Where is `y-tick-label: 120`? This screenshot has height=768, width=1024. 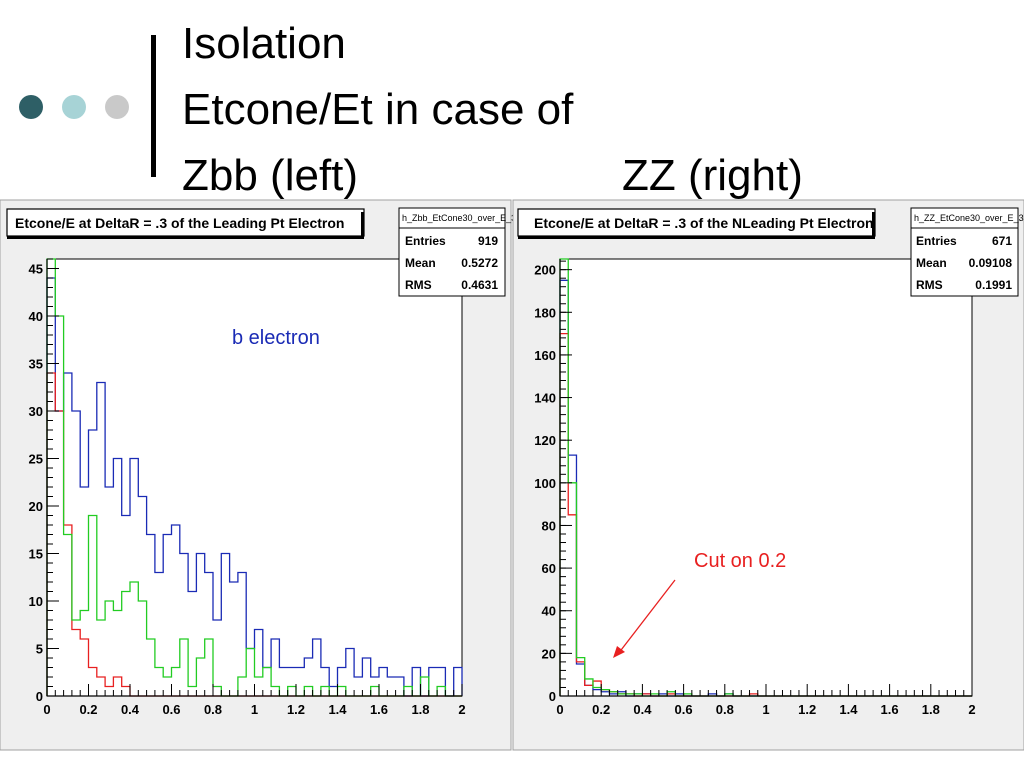 y-tick-label: 120 is located at coordinates (545, 440).